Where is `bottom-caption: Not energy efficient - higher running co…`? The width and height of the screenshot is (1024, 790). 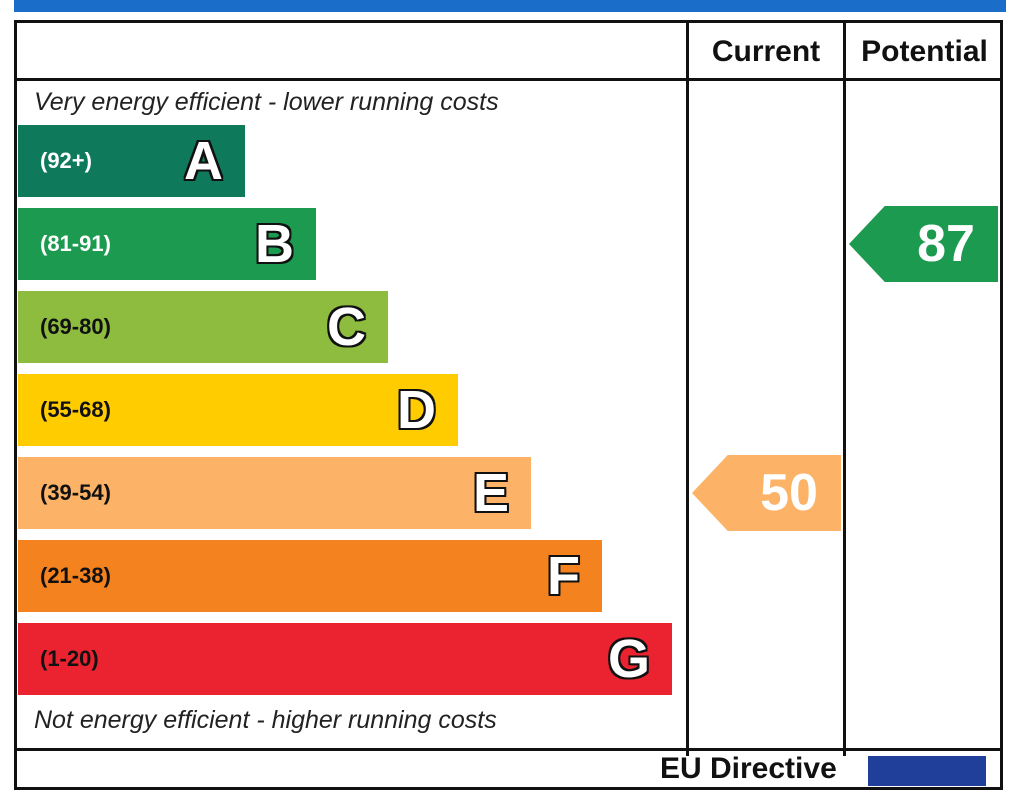 bottom-caption: Not energy efficient - higher running co… is located at coordinates (265, 720).